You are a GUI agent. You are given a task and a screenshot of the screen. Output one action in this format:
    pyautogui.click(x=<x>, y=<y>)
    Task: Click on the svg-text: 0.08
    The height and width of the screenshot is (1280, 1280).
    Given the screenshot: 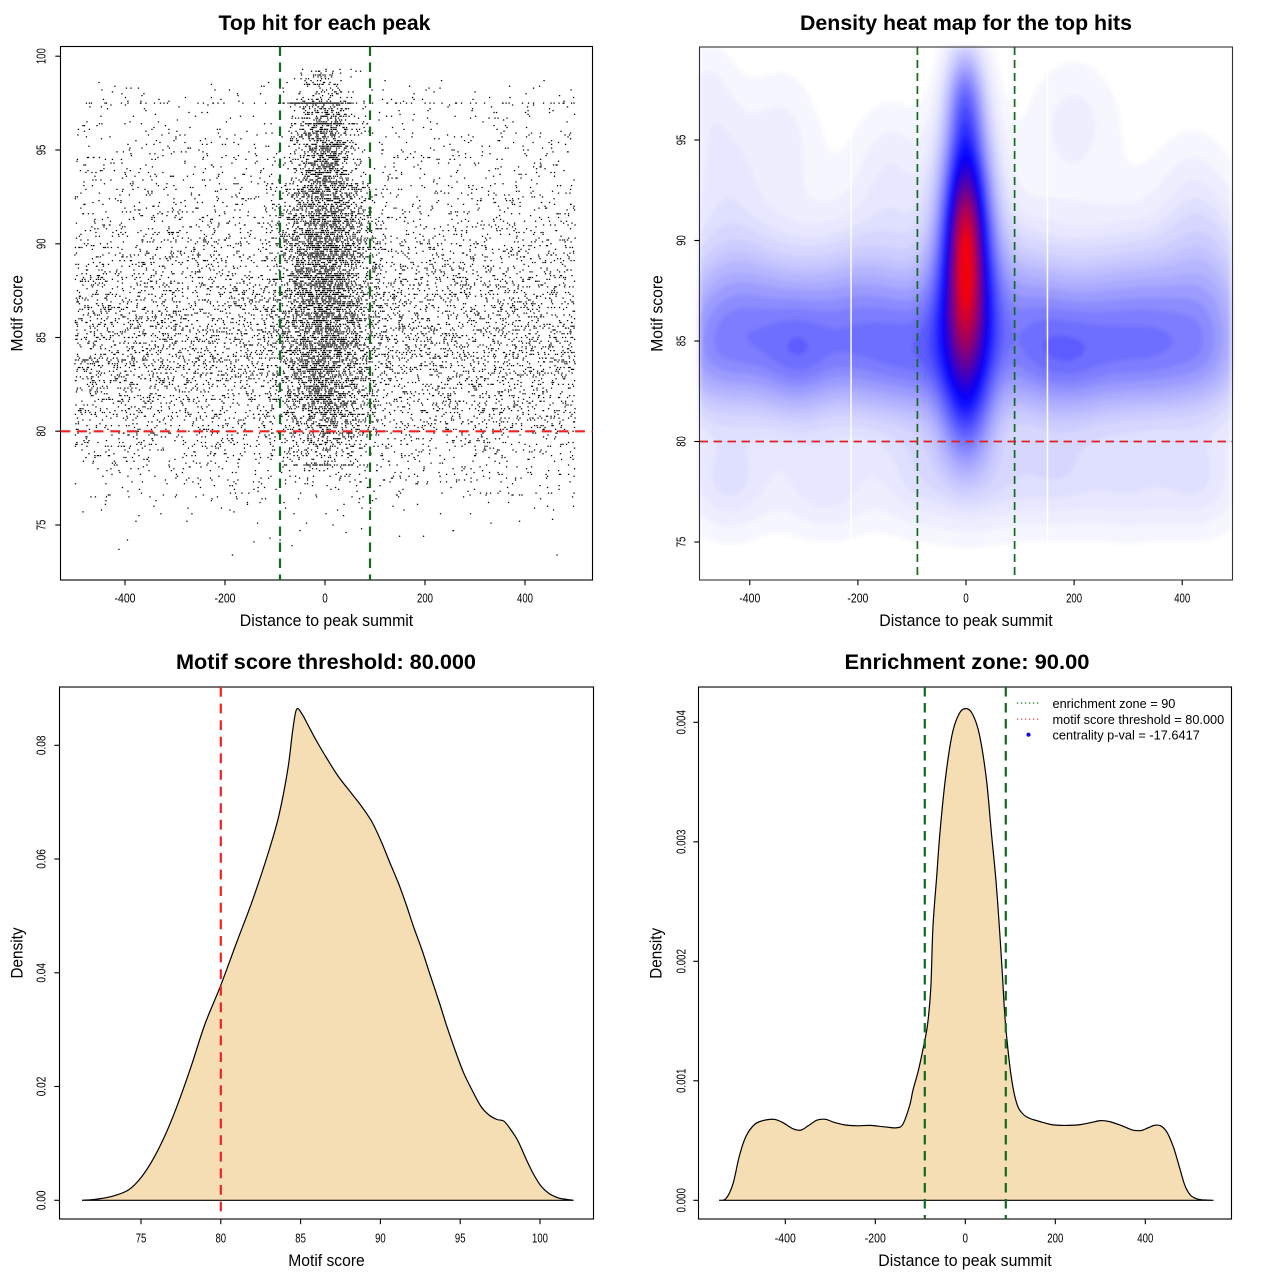 What is the action you would take?
    pyautogui.click(x=41, y=745)
    